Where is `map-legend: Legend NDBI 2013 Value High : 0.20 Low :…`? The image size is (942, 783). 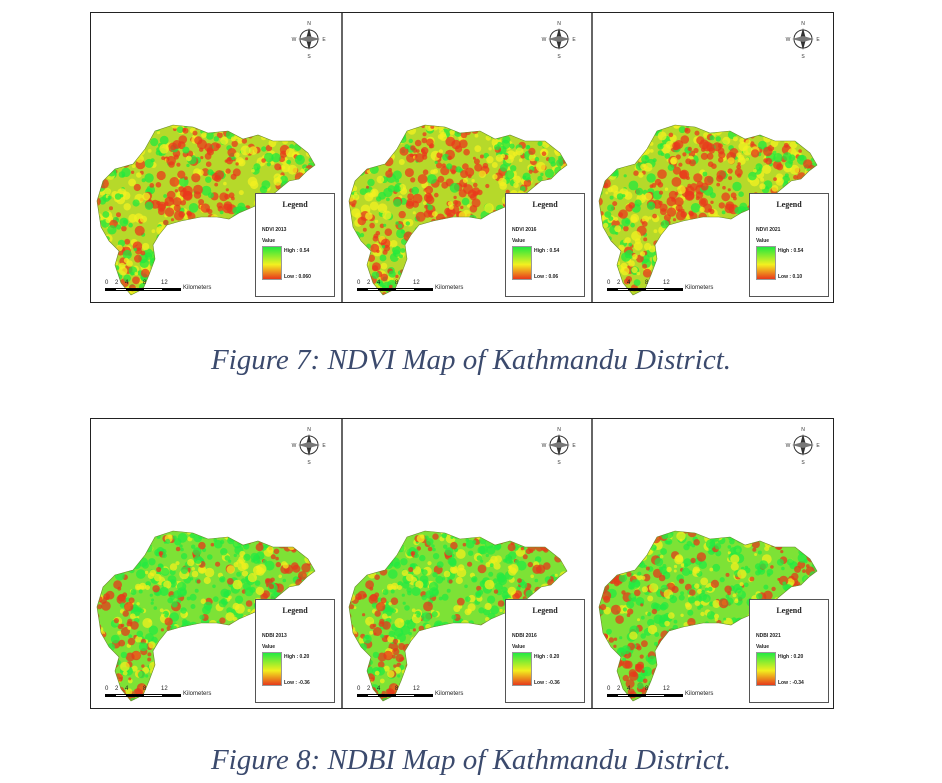 map-legend: Legend NDBI 2013 Value High : 0.20 Low :… is located at coordinates (295, 651).